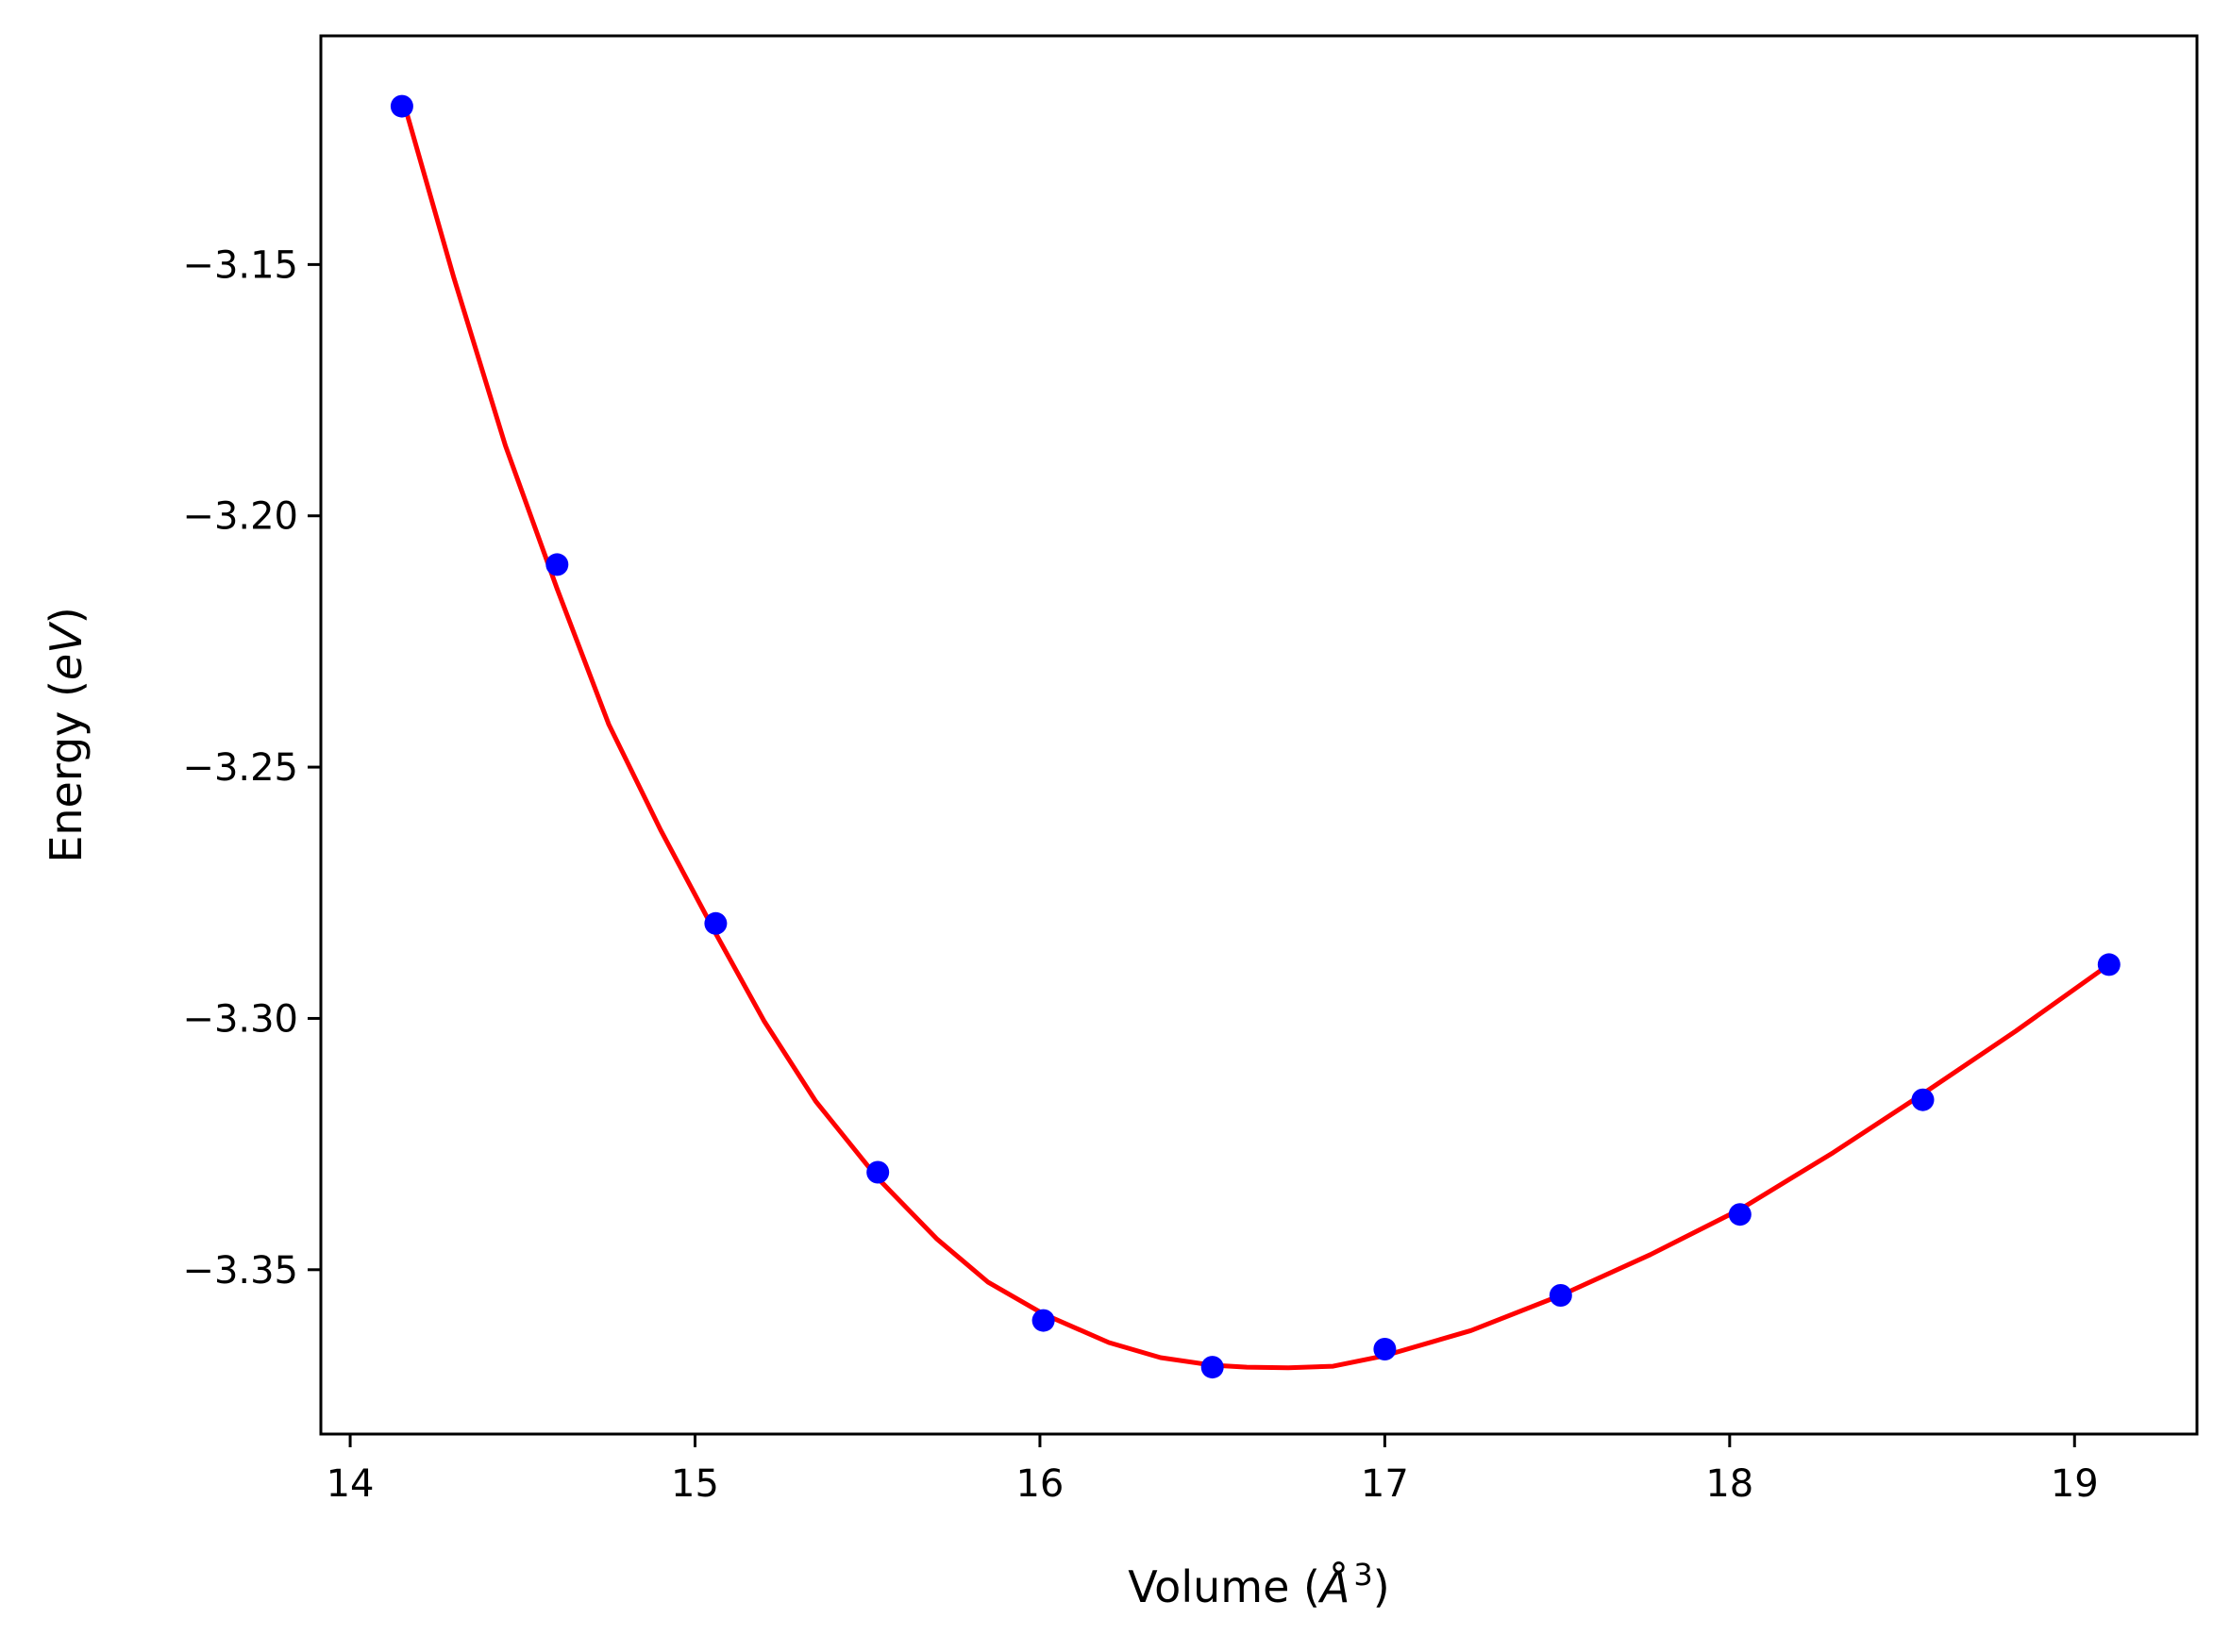 This screenshot has width=2230, height=1652. What do you see at coordinates (1385, 1484) in the screenshot?
I see `x-tick-label: 17` at bounding box center [1385, 1484].